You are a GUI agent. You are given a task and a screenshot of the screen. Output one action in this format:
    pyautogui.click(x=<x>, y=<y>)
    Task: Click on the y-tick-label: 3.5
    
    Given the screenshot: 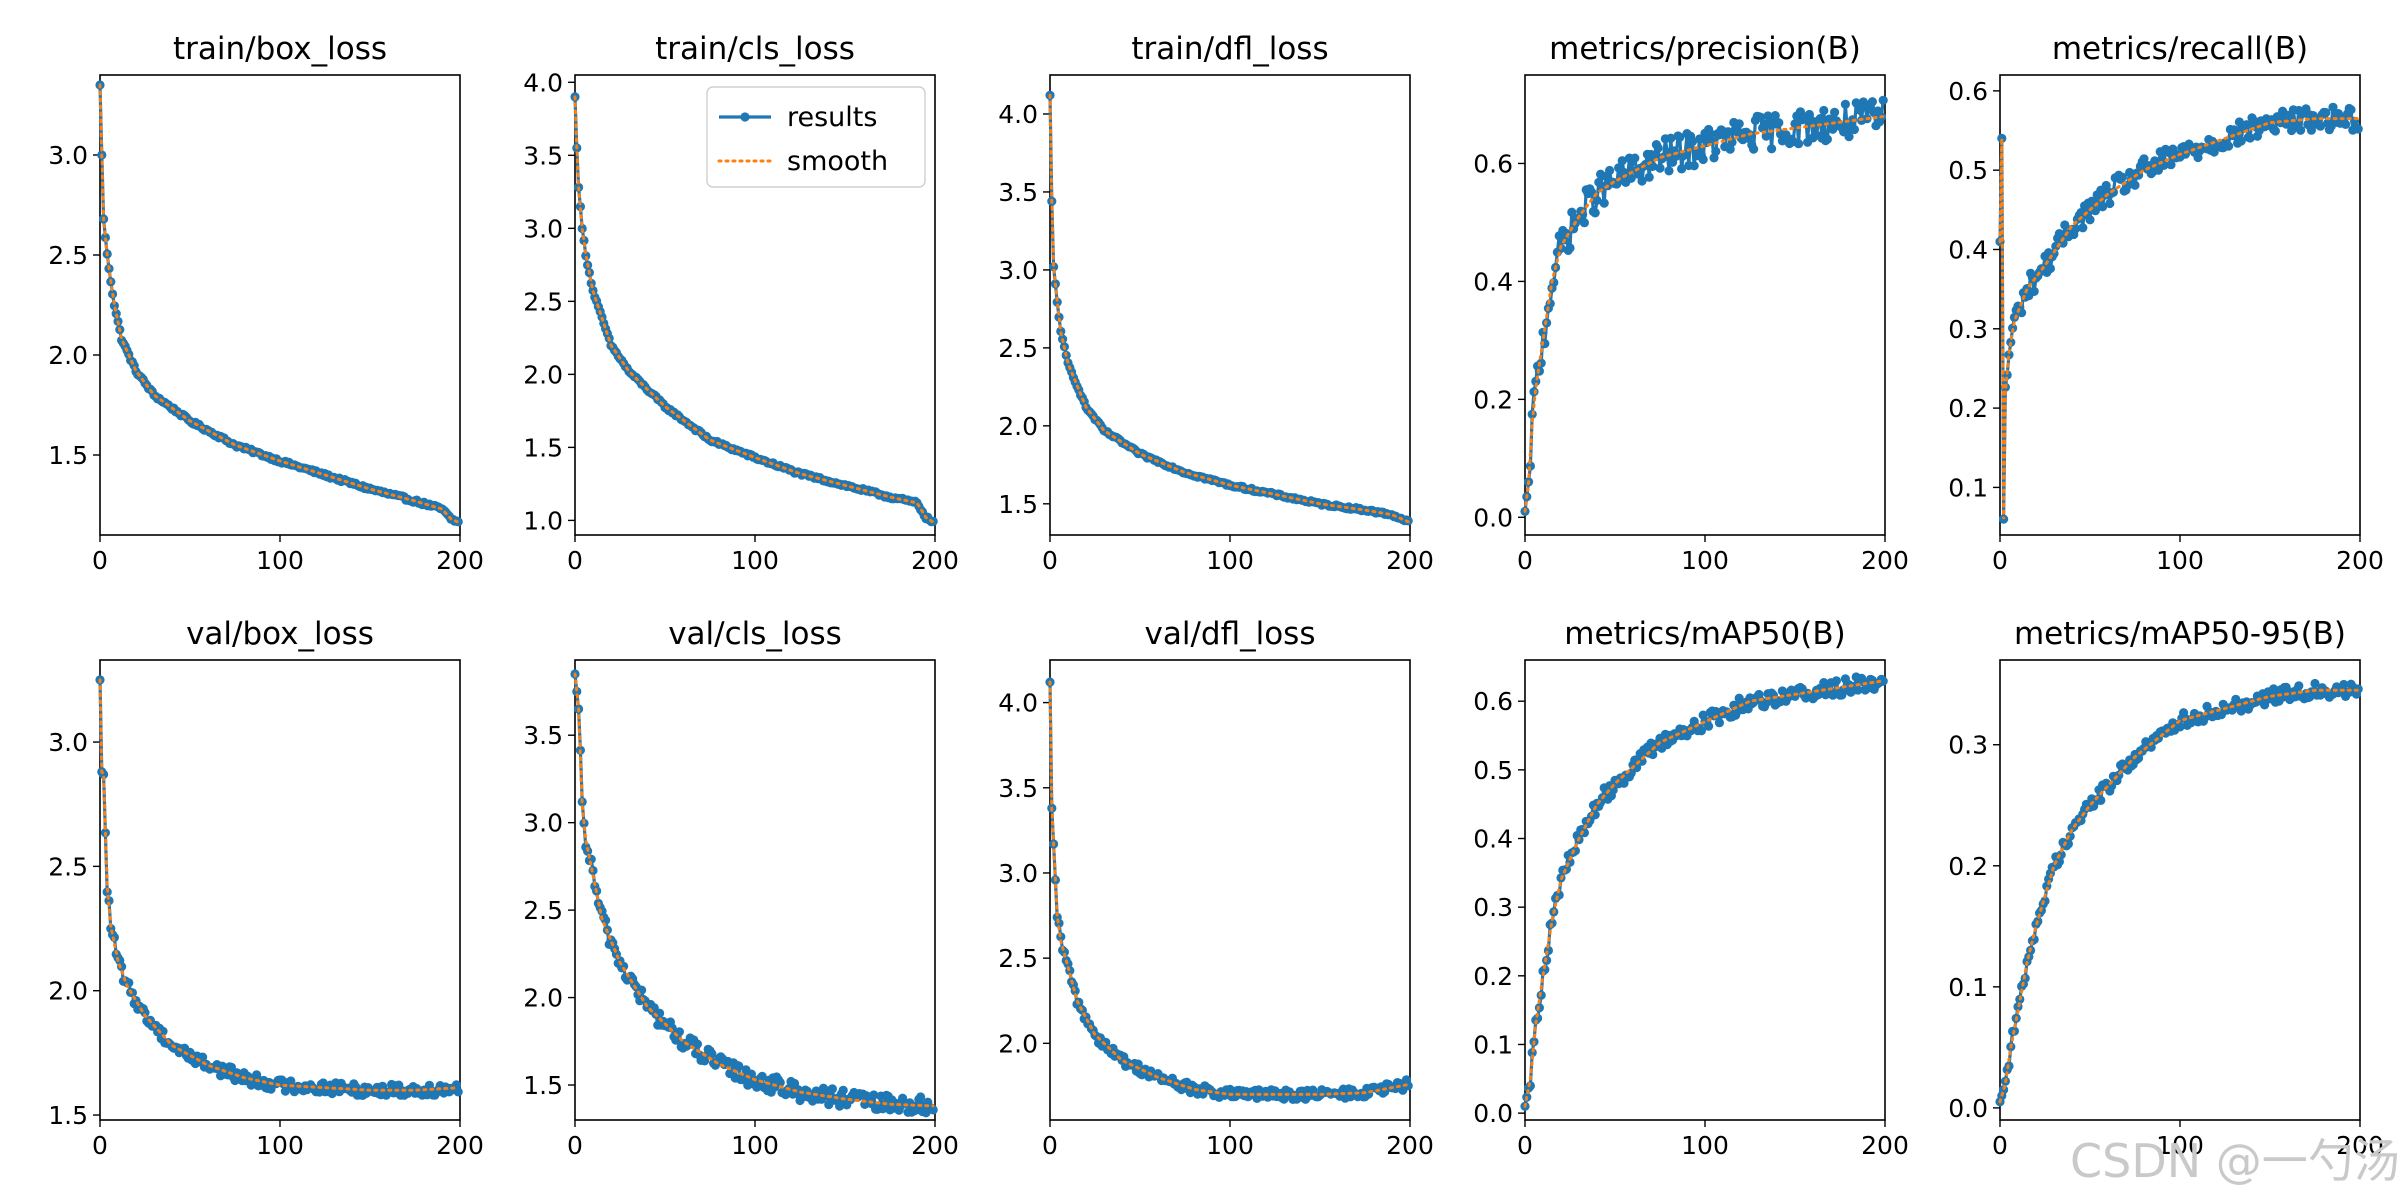 What is the action you would take?
    pyautogui.click(x=543, y=155)
    